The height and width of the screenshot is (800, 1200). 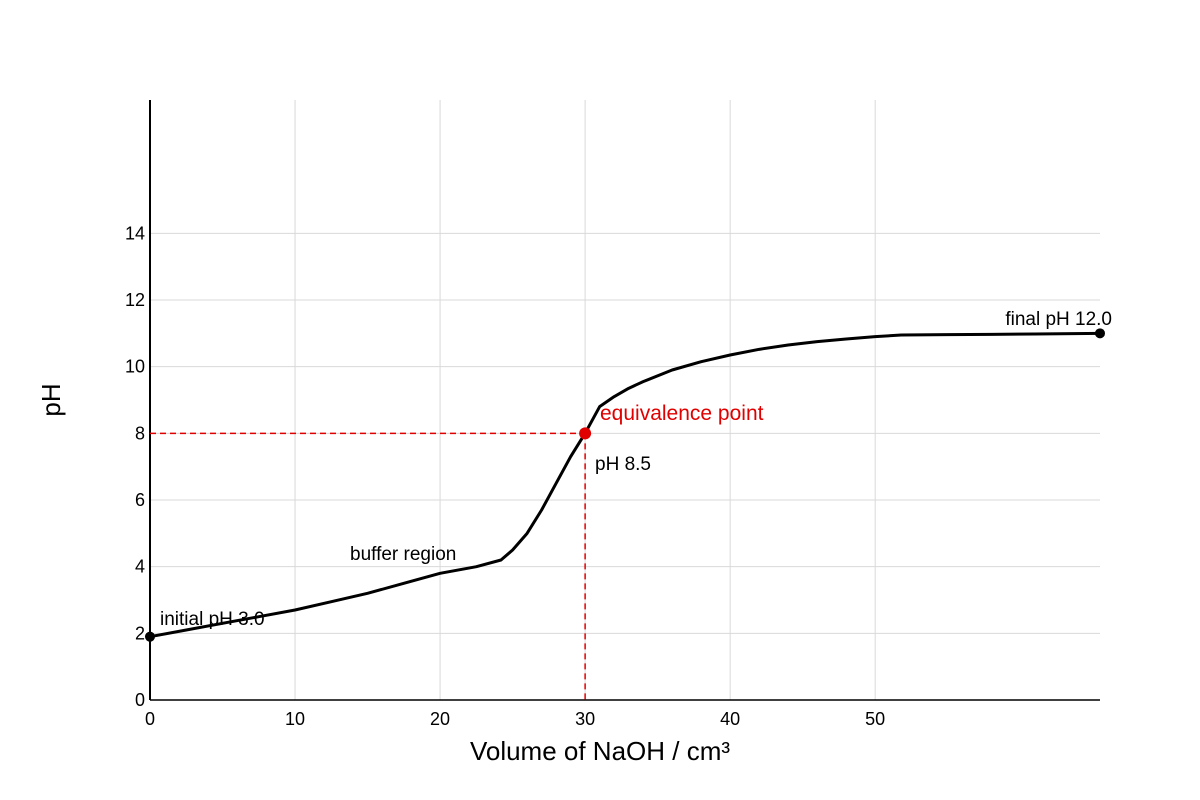 I want to click on y-tick-label: 8, so click(x=140, y=433).